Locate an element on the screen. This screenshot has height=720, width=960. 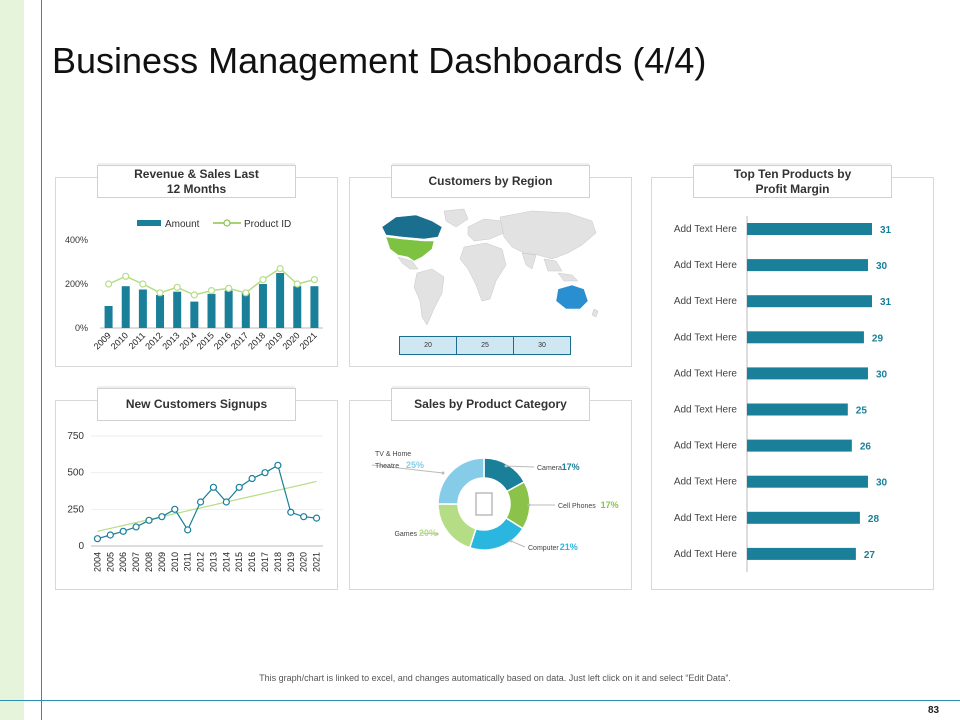
category-label: Camera is located at coordinates (549, 468).